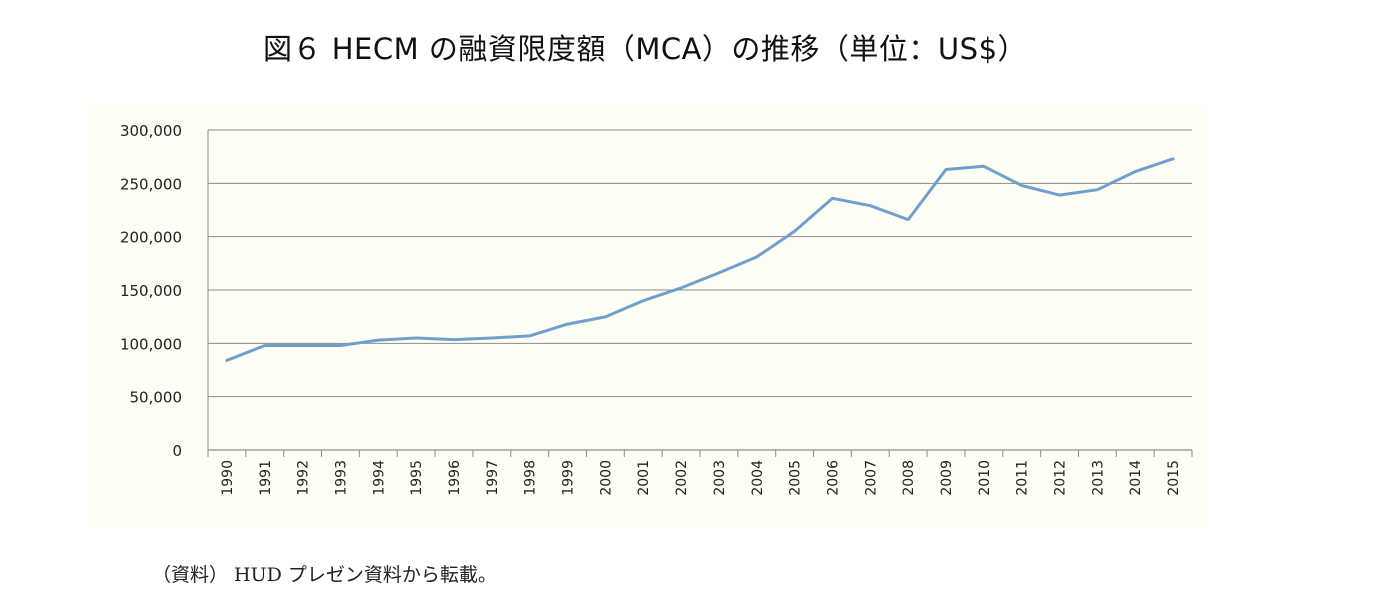 Image resolution: width=1378 pixels, height=613 pixels. What do you see at coordinates (1023, 478) in the screenshot?
I see `x-tick-label: 2011` at bounding box center [1023, 478].